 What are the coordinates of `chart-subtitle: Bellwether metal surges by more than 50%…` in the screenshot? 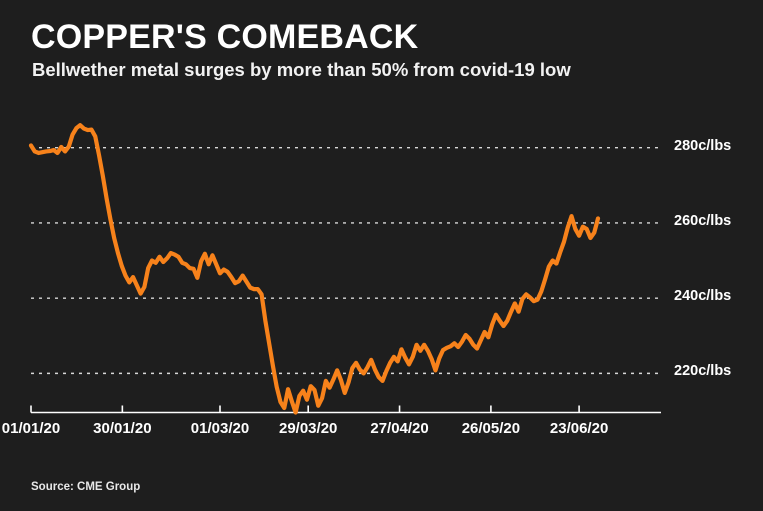 It's located at (301, 69).